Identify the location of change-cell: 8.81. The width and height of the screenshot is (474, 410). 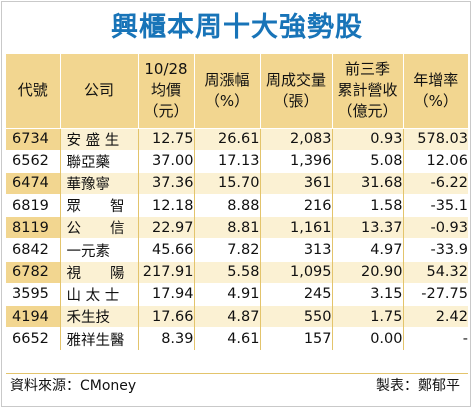
(226, 227).